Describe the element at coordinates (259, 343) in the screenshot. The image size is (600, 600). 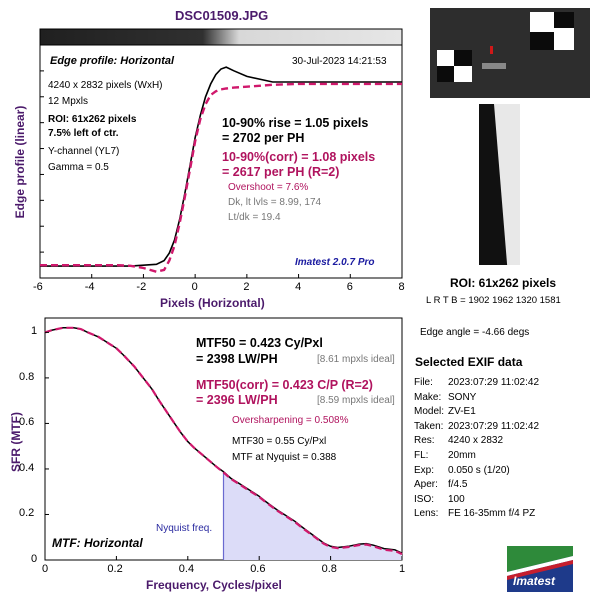
I see `mtf50: MTF50 = 0.423 Cy/Pxl` at that location.